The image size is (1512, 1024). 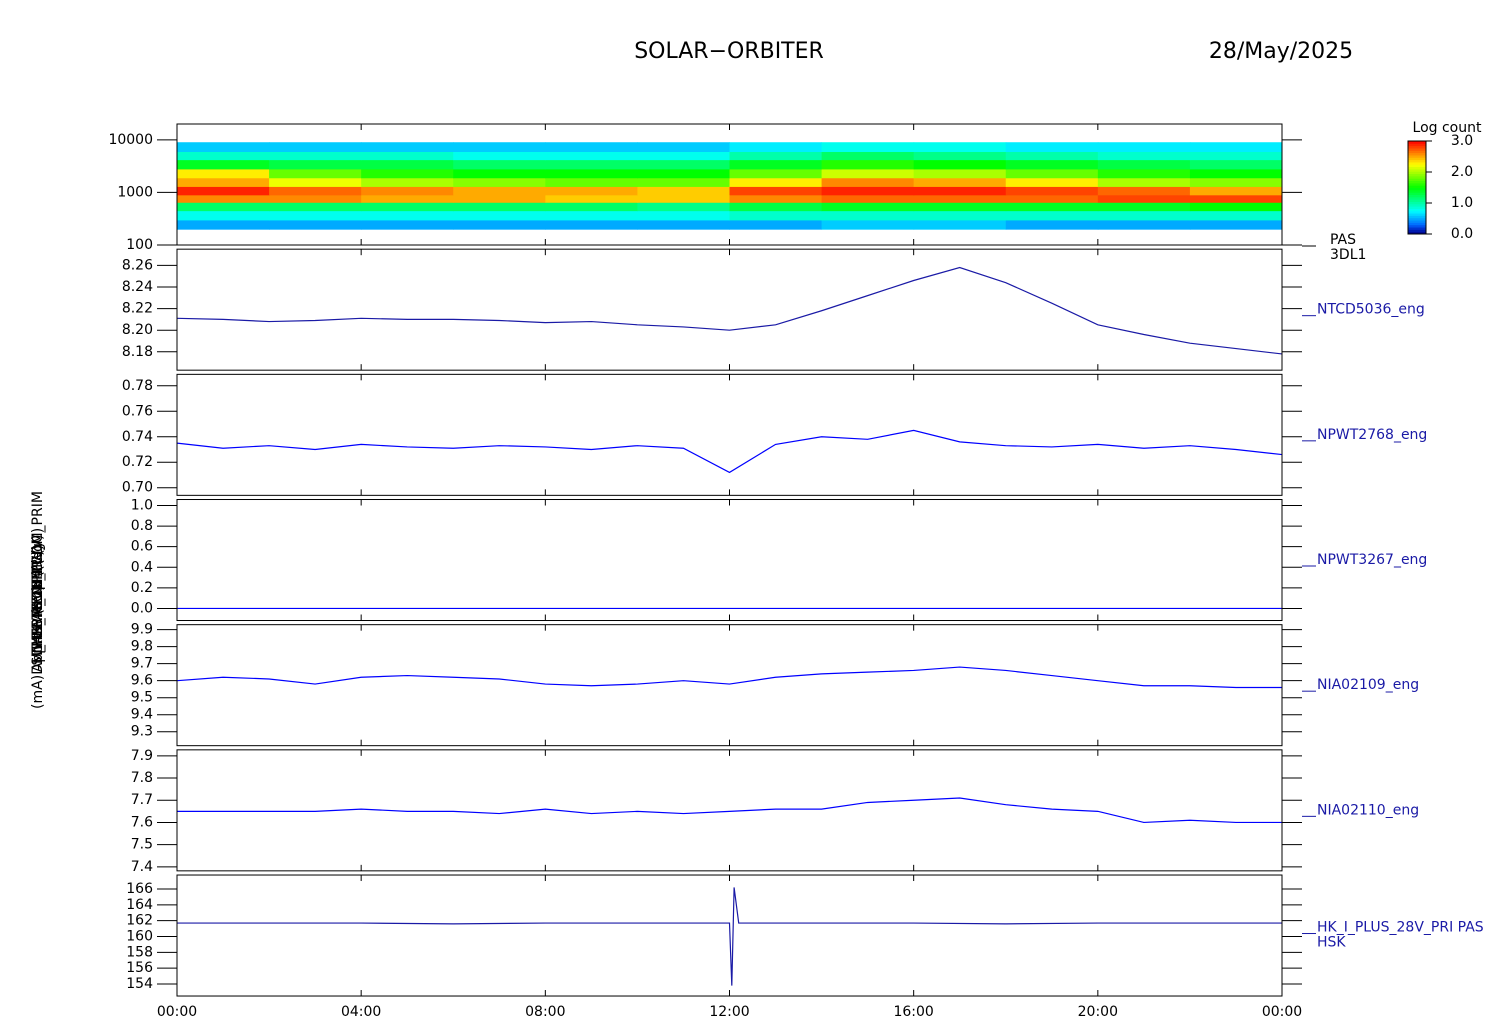 What do you see at coordinates (38, 600) in the screenshot?
I see `y-axis-label: Approx Temp (DegC)` at bounding box center [38, 600].